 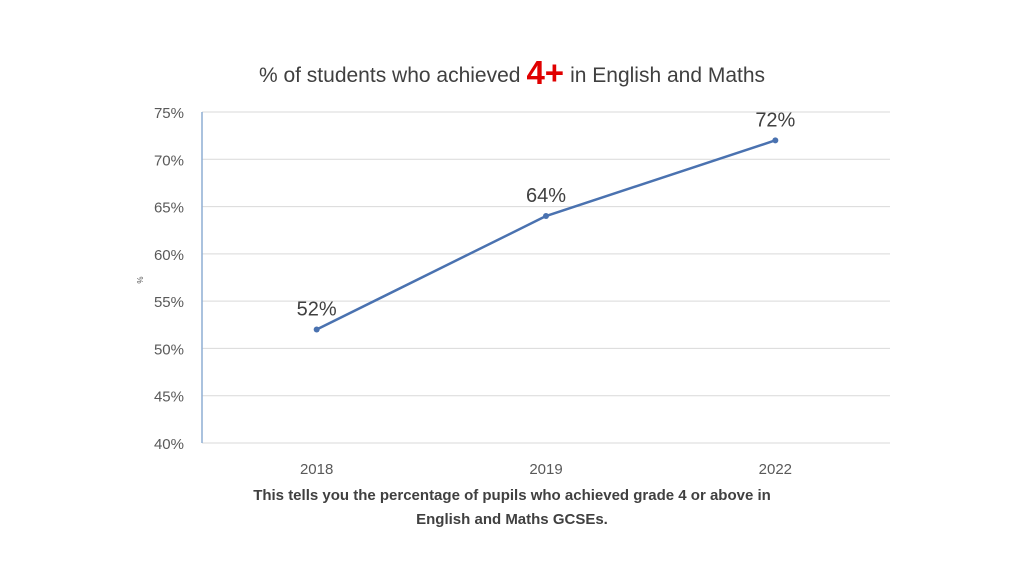 What do you see at coordinates (389, 75) in the screenshot?
I see `chart-title-prefix: % of students who achieved` at bounding box center [389, 75].